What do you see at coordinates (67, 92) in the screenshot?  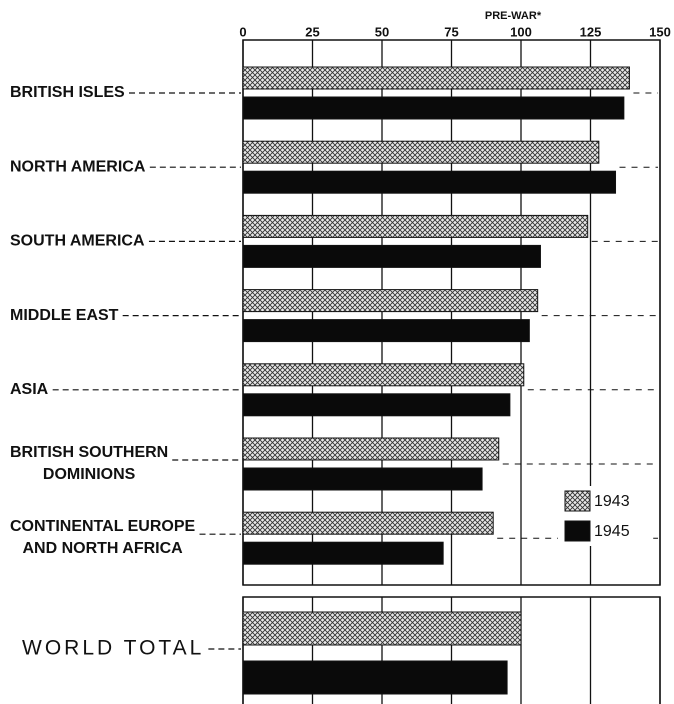 I see `category-label: BRITISH ISLES` at bounding box center [67, 92].